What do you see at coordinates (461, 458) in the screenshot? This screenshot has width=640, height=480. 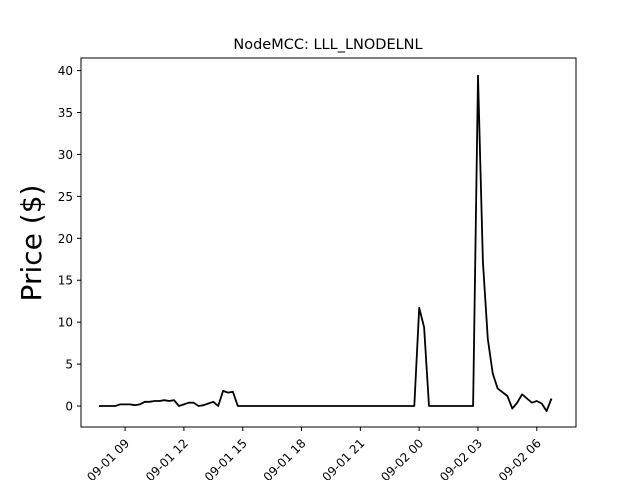 I see `x-tick-label: 09-02 03` at bounding box center [461, 458].